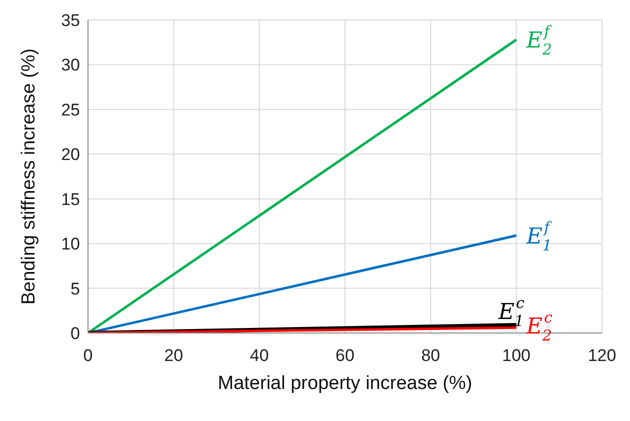 The width and height of the screenshot is (630, 421). What do you see at coordinates (75, 288) in the screenshot?
I see `y-tick-label: 5` at bounding box center [75, 288].